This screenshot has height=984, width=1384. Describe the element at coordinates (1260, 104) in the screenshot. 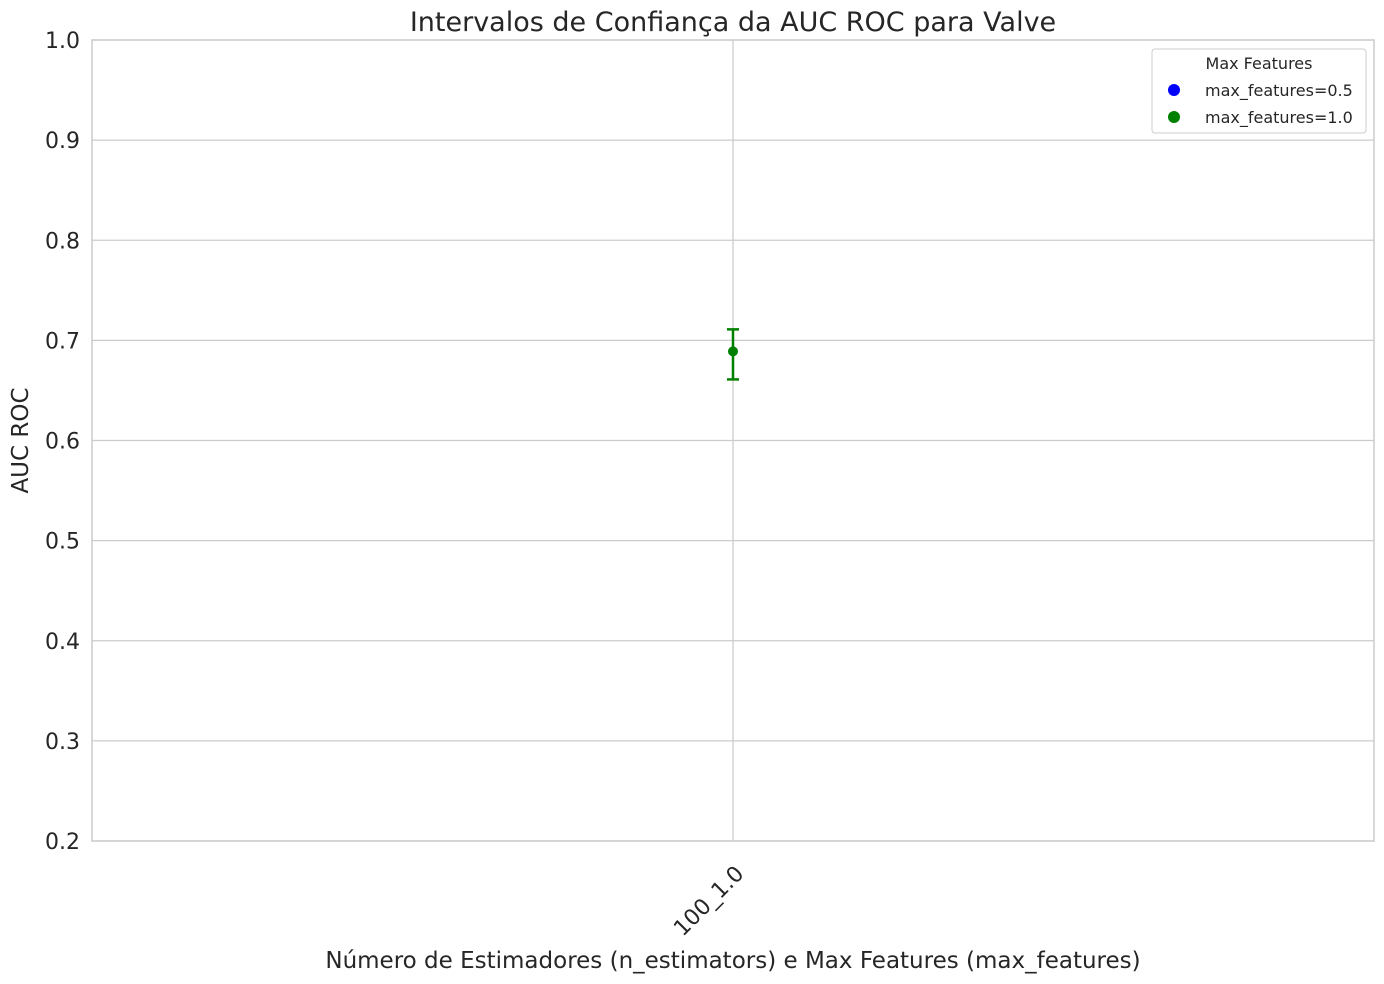

I see `legend-entries: max_features=0.5 max_features=1.0` at that location.